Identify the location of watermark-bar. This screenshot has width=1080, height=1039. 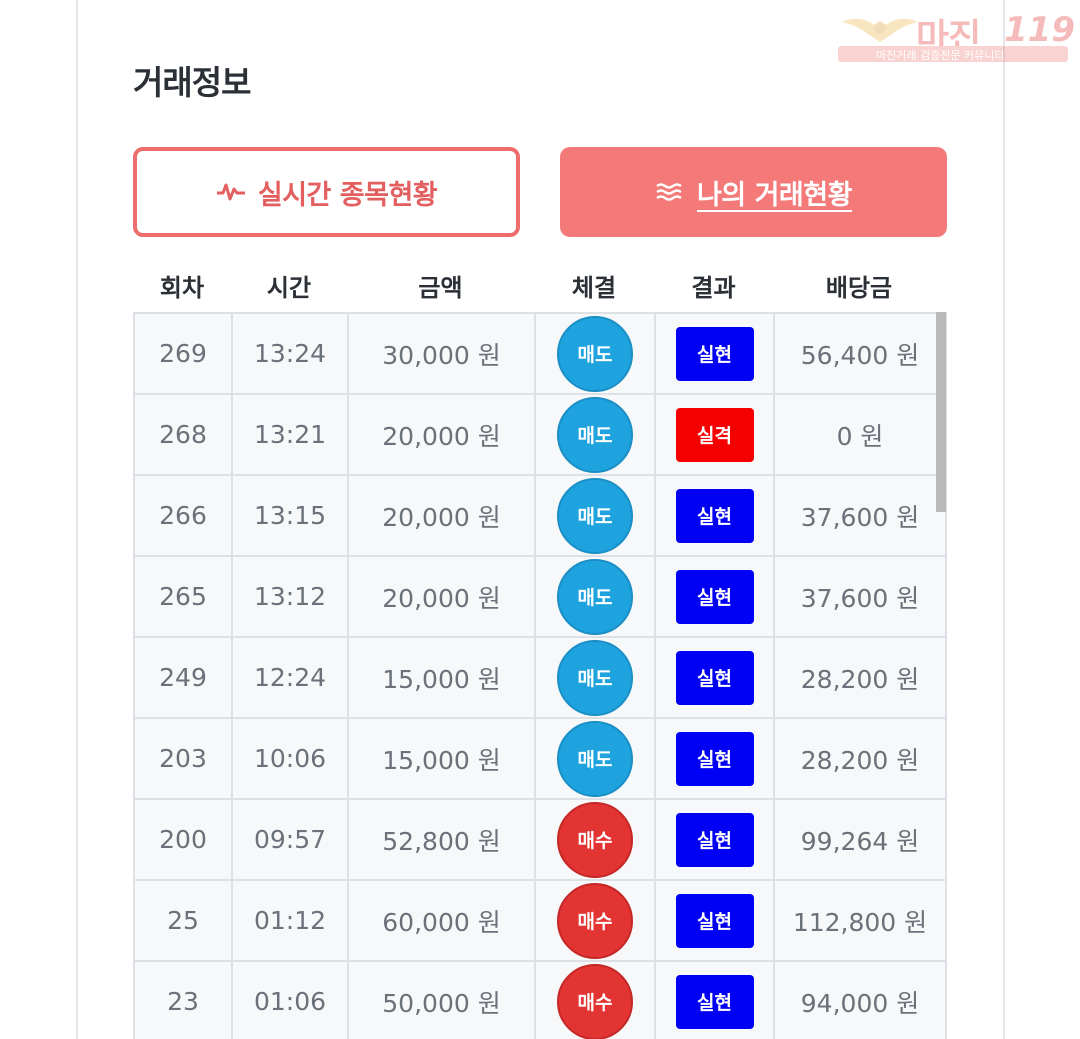
(953, 54).